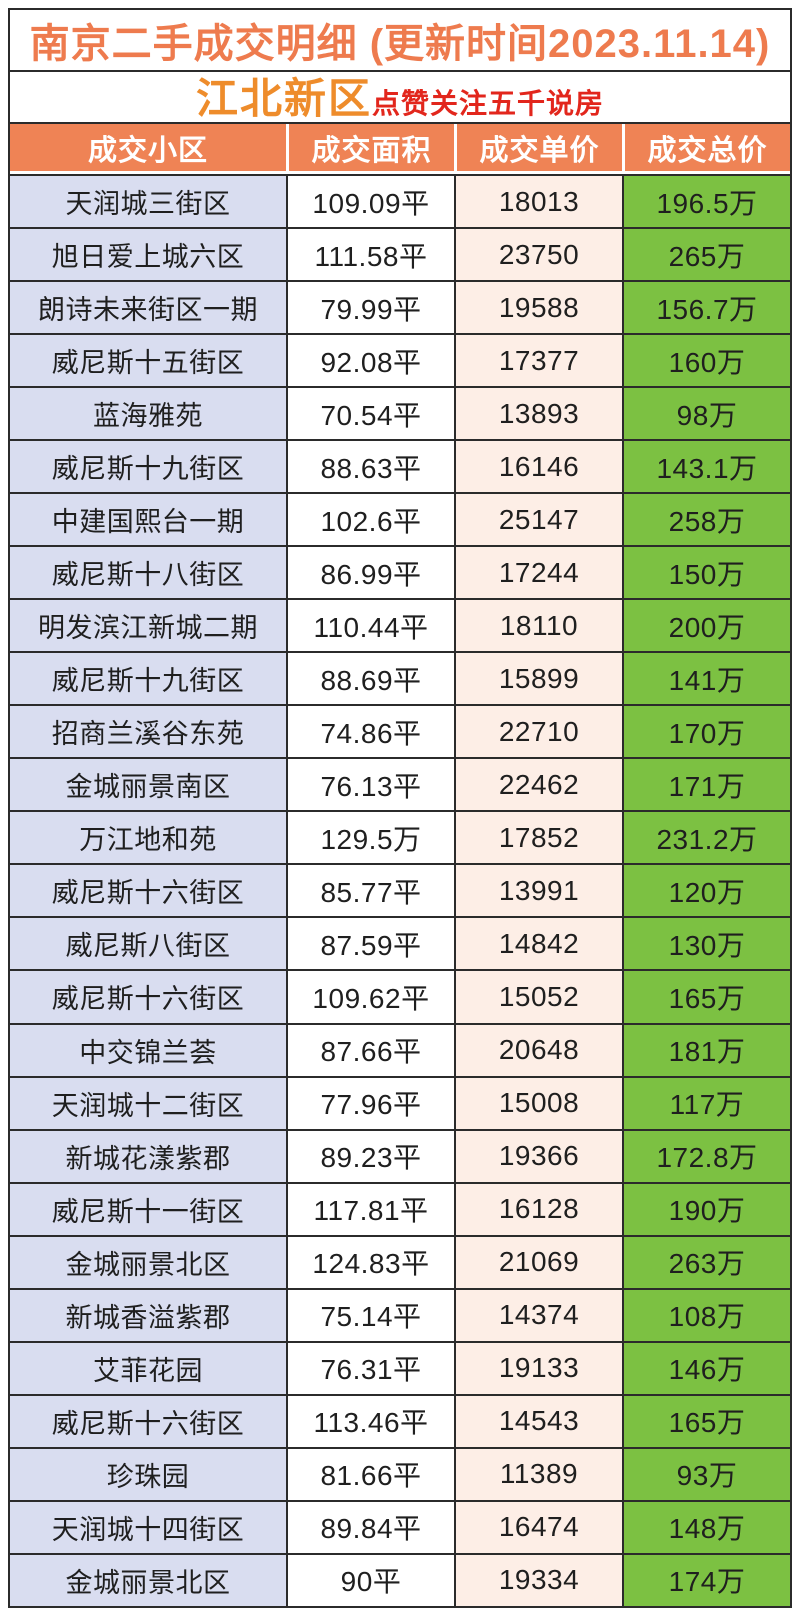 The width and height of the screenshot is (800, 1616). What do you see at coordinates (147, 150) in the screenshot?
I see `column-header-0: 成交小区` at bounding box center [147, 150].